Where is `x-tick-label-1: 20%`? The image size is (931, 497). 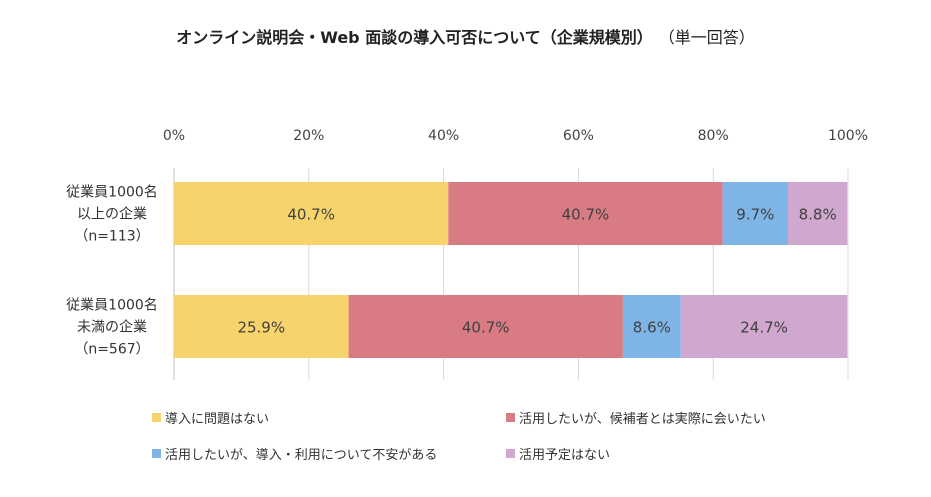
x-tick-label-1: 20% is located at coordinates (308, 136).